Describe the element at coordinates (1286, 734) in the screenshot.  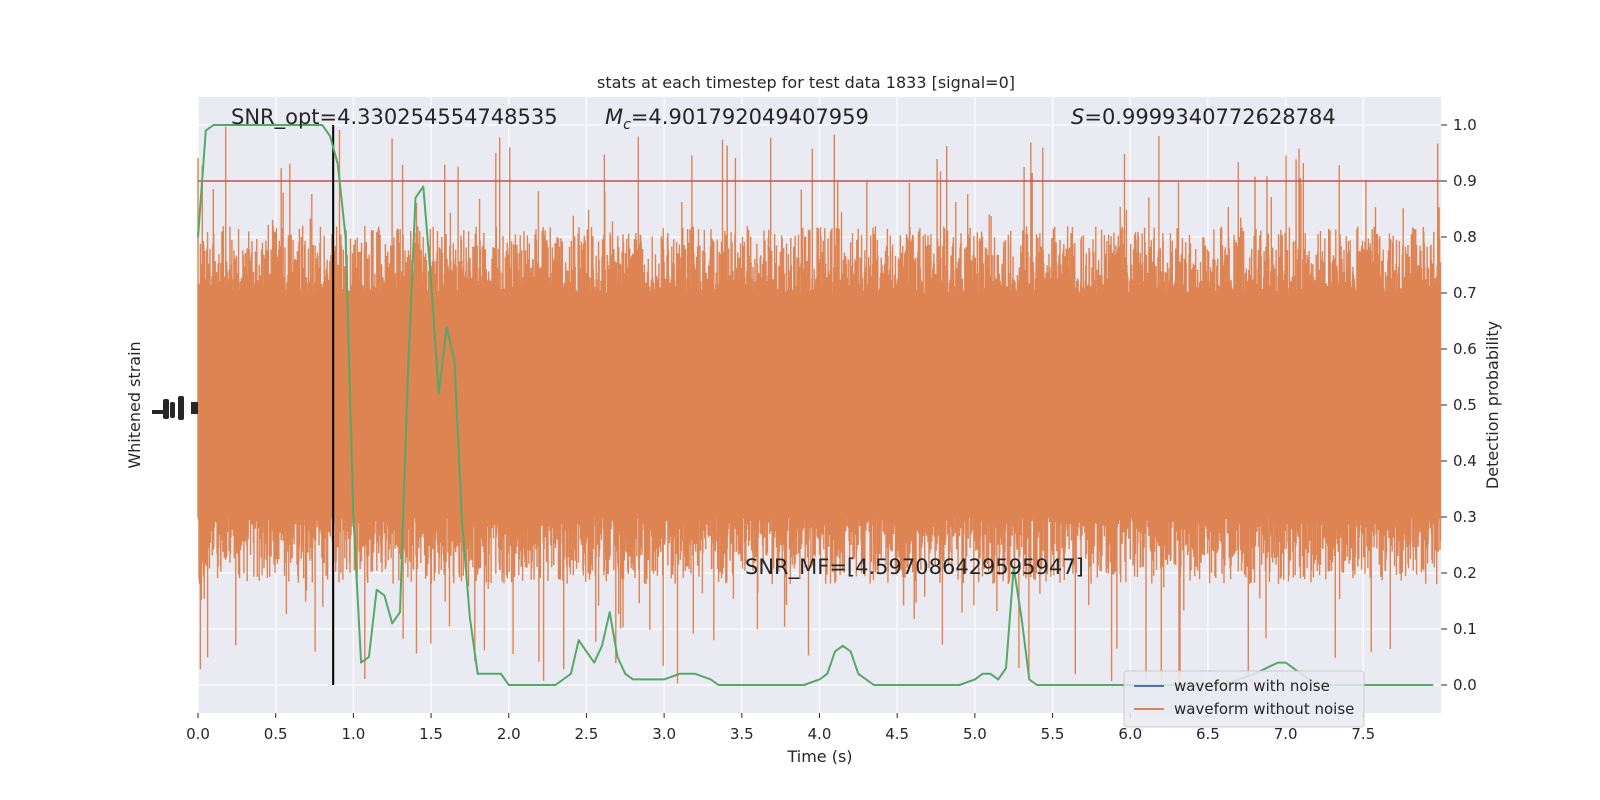
I see `x-tick-label-14: 7.0` at that location.